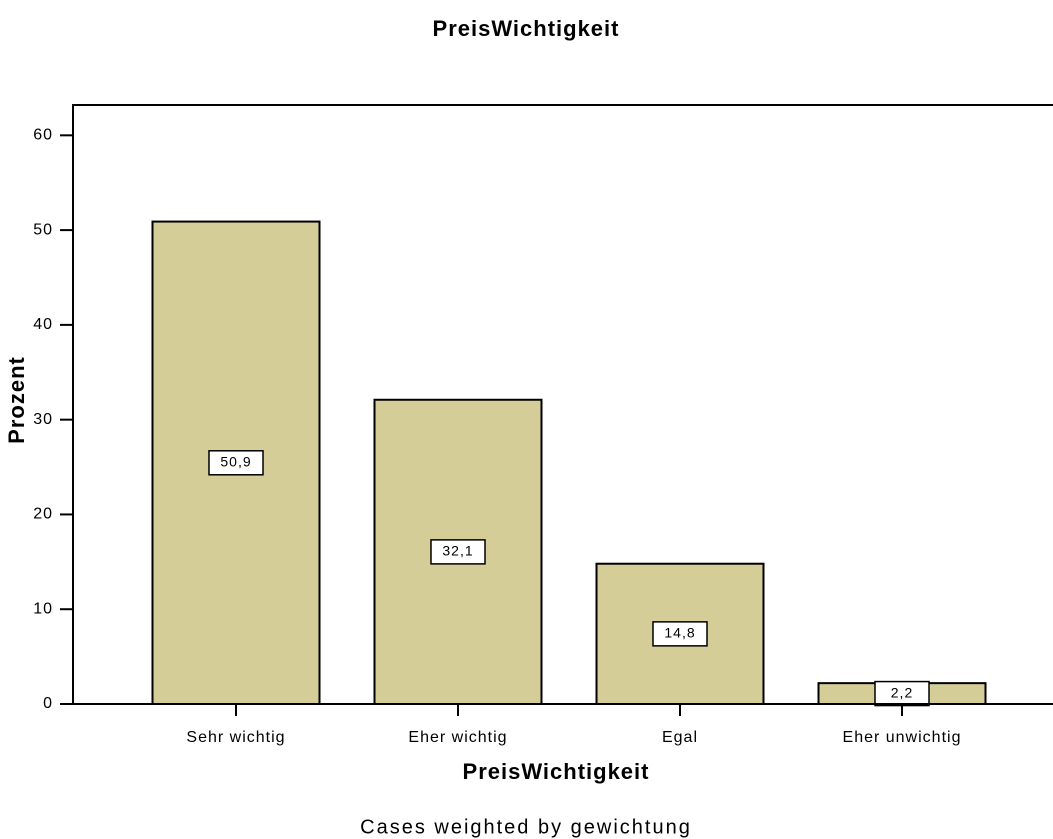  I want to click on x-tick-label: Eher unwichtig, so click(902, 737).